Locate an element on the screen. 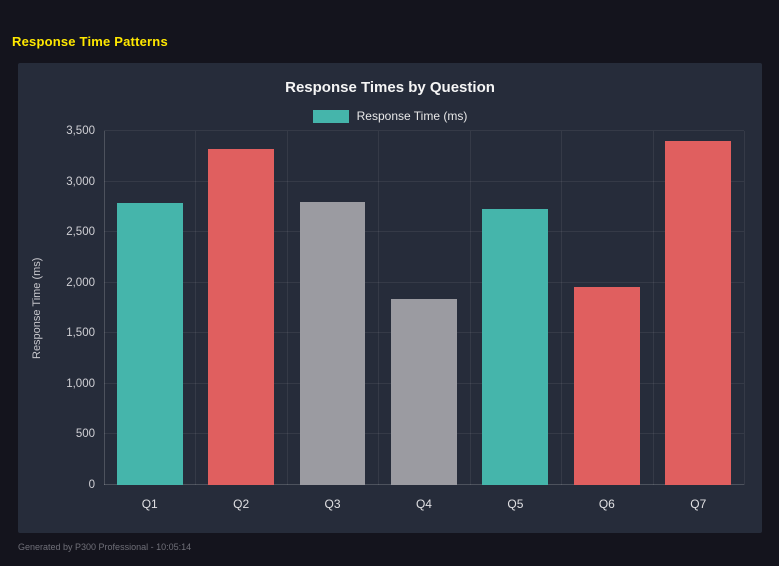  y-tick-label: 1,000 is located at coordinates (80, 383).